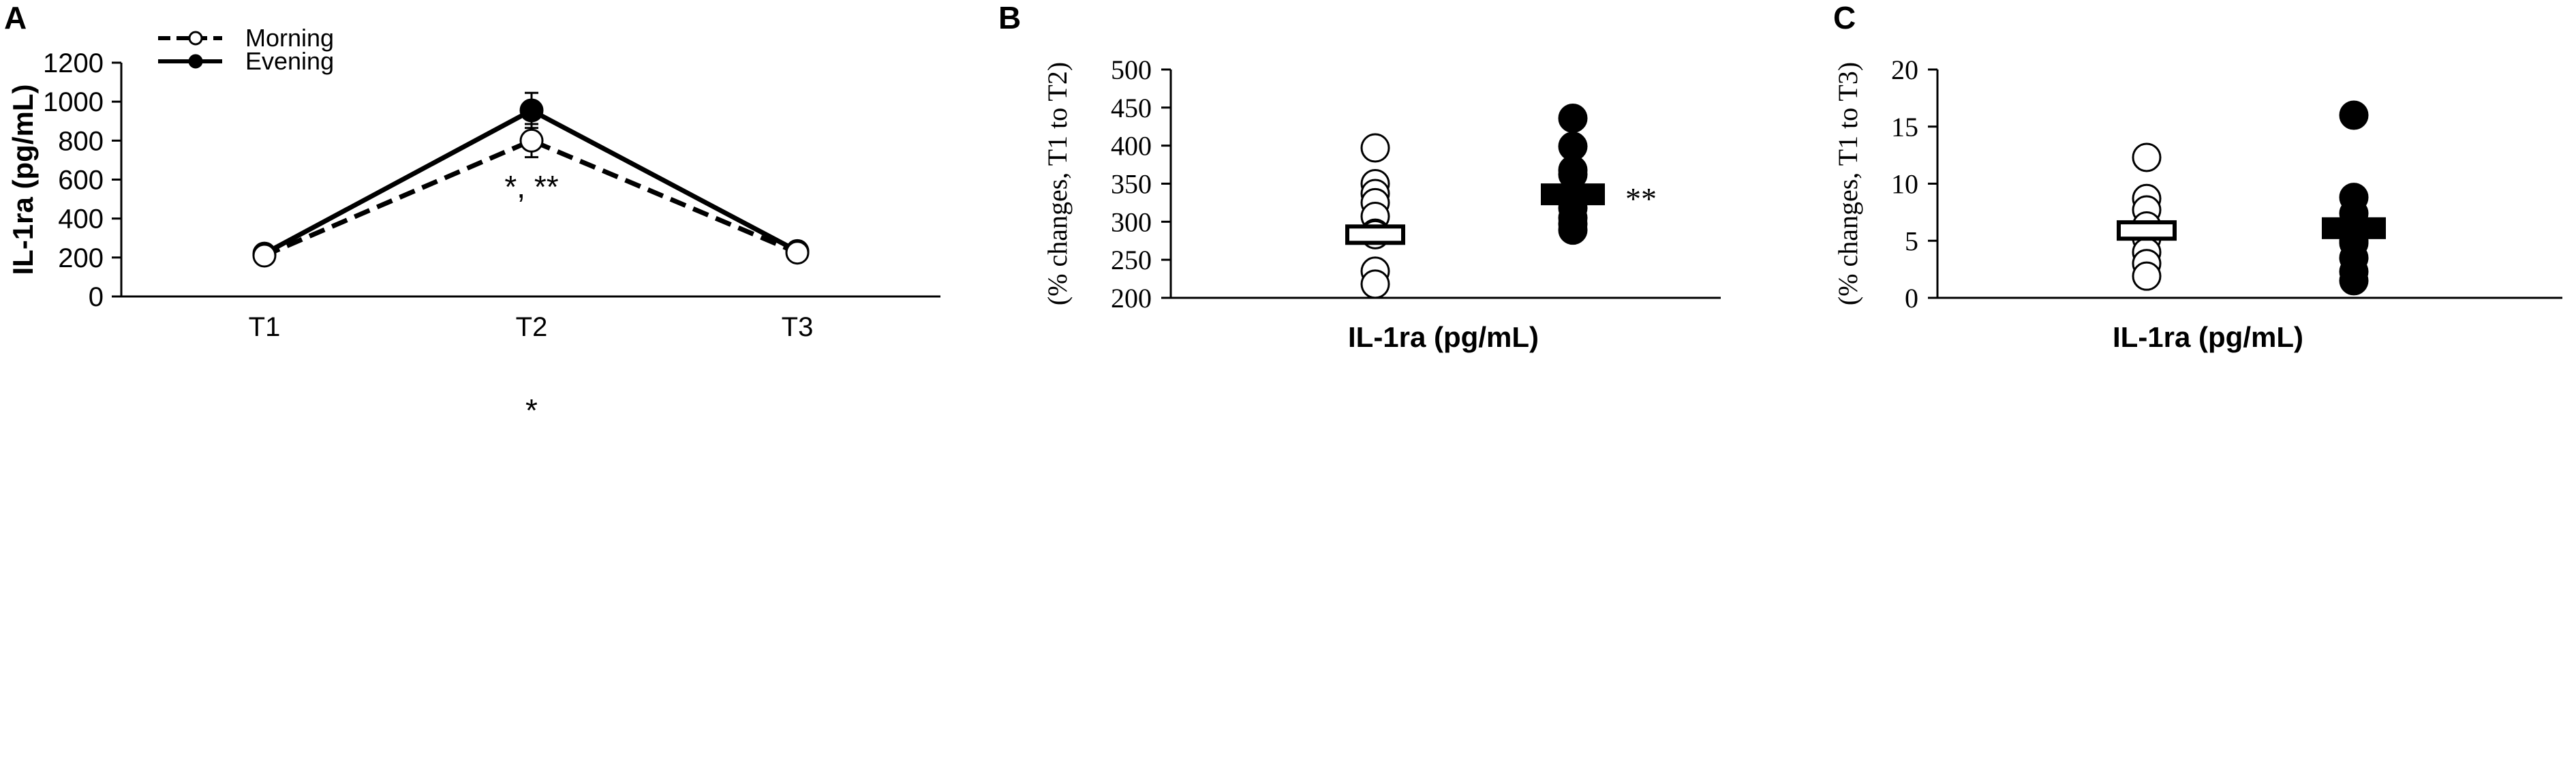 Image resolution: width=2576 pixels, height=779 pixels. What do you see at coordinates (1057, 184) in the screenshot?
I see `y-axis-title: (% changes, T1 to T2)` at bounding box center [1057, 184].